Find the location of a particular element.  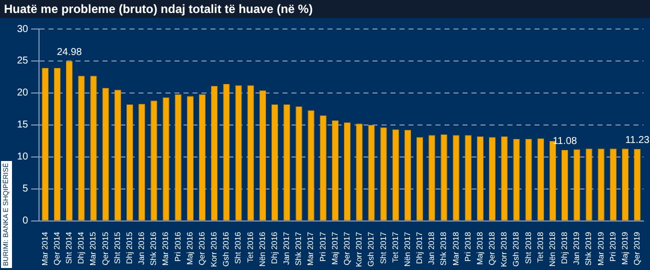

x-tick-label: Pri 2019 is located at coordinates (613, 246).